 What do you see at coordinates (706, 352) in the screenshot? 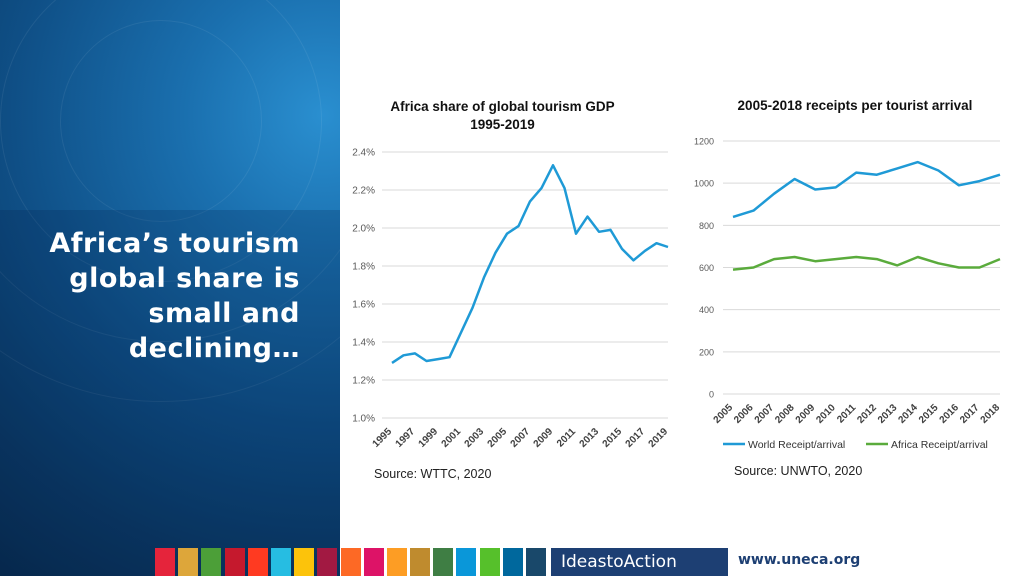
I see `chart2-ytick-label: 200` at bounding box center [706, 352].